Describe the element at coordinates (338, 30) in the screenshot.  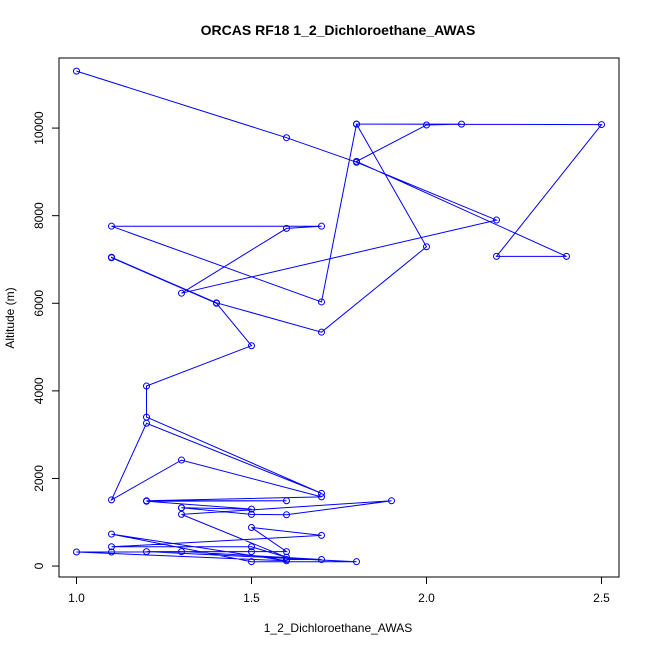
I see `chart-title: ORCAS RF18 1_2_Dichloroethane_AWAS` at that location.